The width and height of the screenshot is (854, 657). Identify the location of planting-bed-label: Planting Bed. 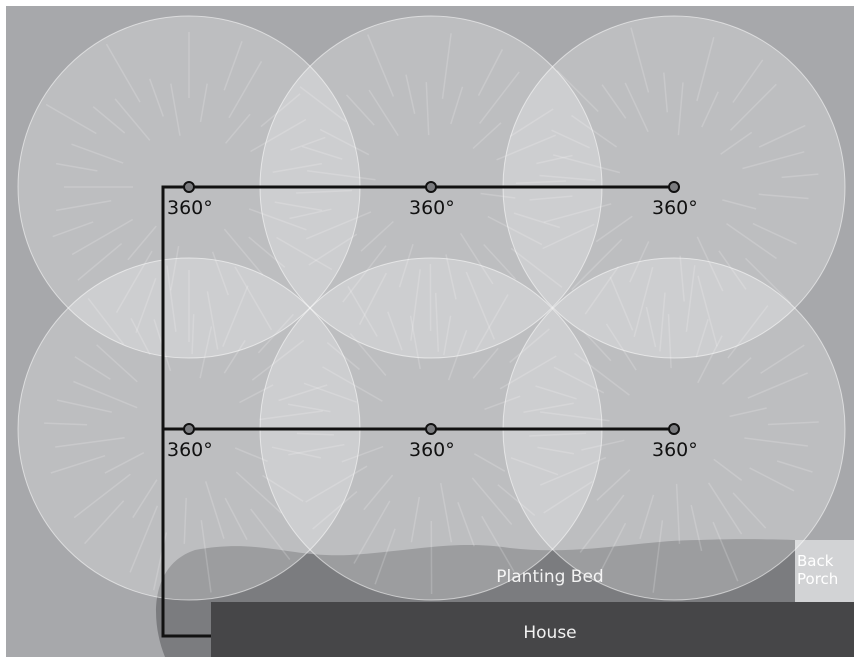
(549, 577).